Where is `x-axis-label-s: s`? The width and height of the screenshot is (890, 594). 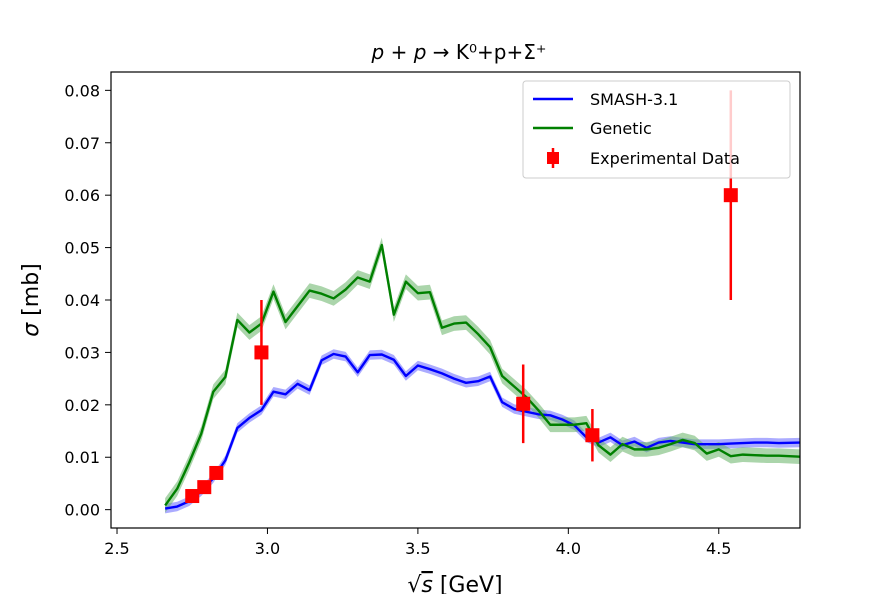 x-axis-label-s: s is located at coordinates (426, 583).